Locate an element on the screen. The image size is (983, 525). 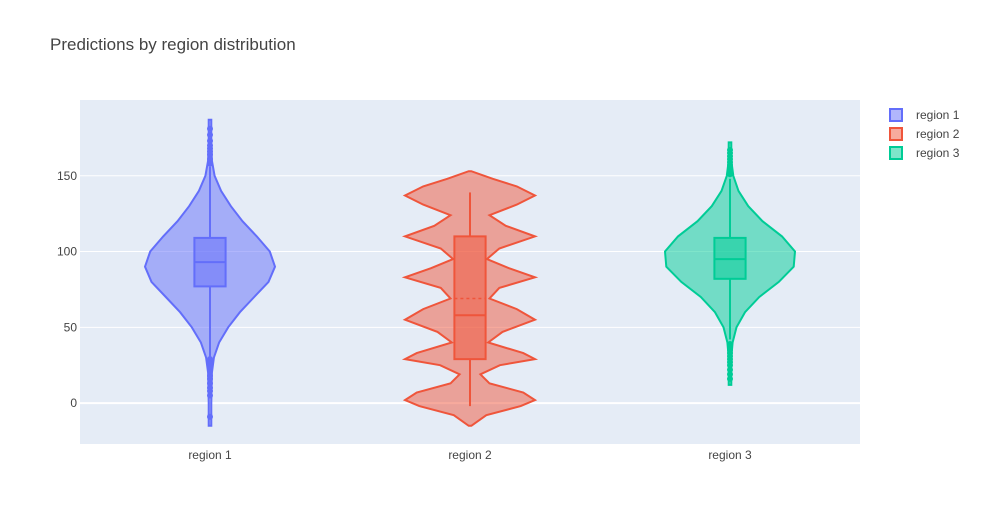
legend-label: region 1 is located at coordinates (938, 115).